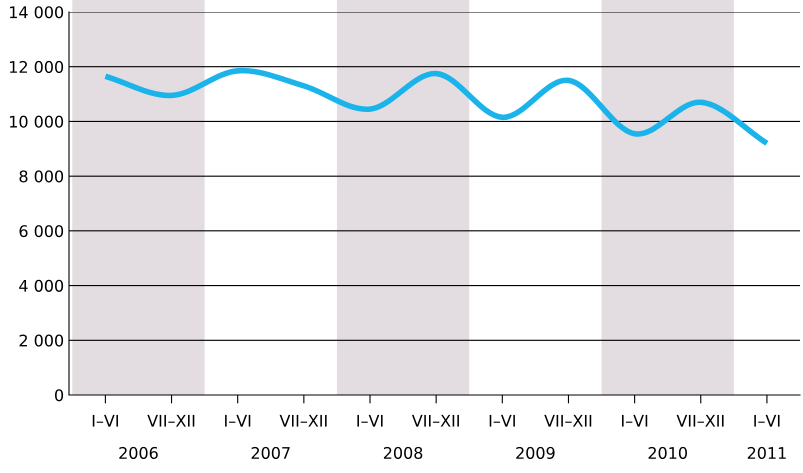 The width and height of the screenshot is (803, 473). I want to click on text: 2008, so click(403, 452).